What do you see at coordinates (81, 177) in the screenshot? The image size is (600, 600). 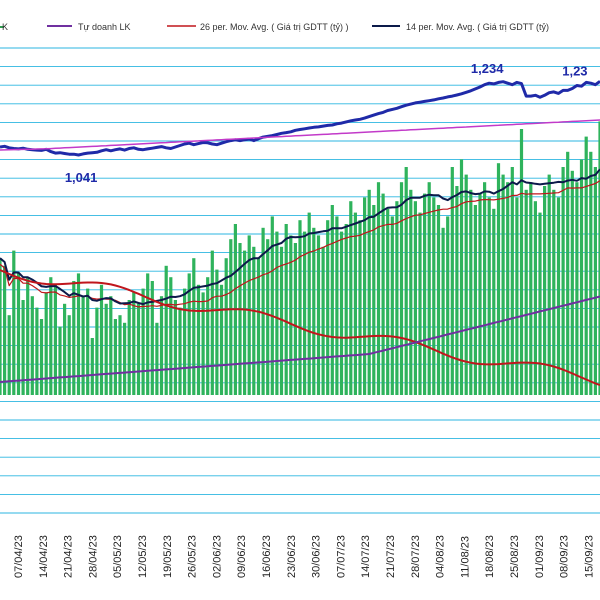 I see `annotation-label: 1,041` at bounding box center [81, 177].